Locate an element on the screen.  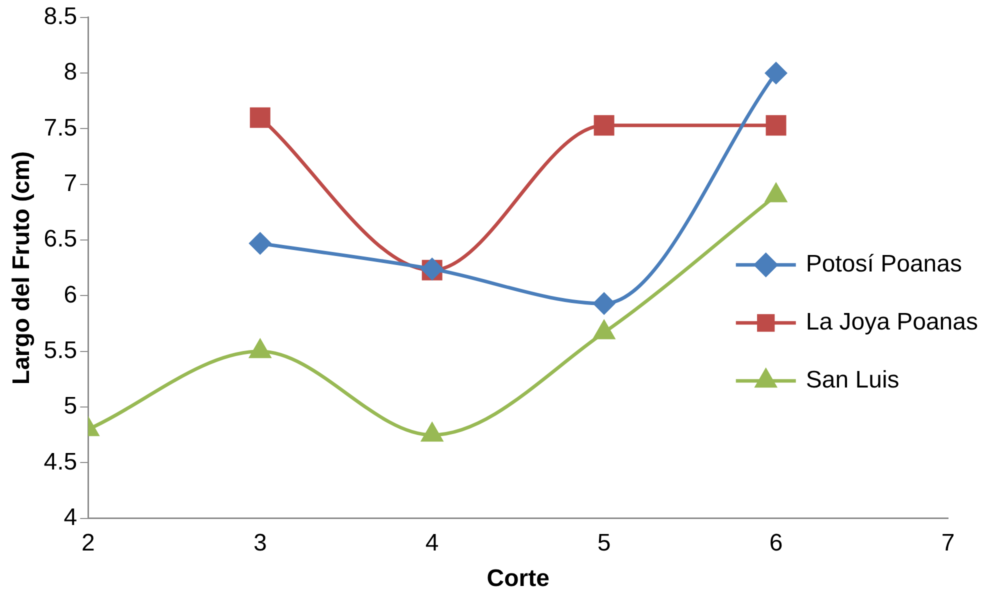
x-axis-title: Corte is located at coordinates (518, 578).